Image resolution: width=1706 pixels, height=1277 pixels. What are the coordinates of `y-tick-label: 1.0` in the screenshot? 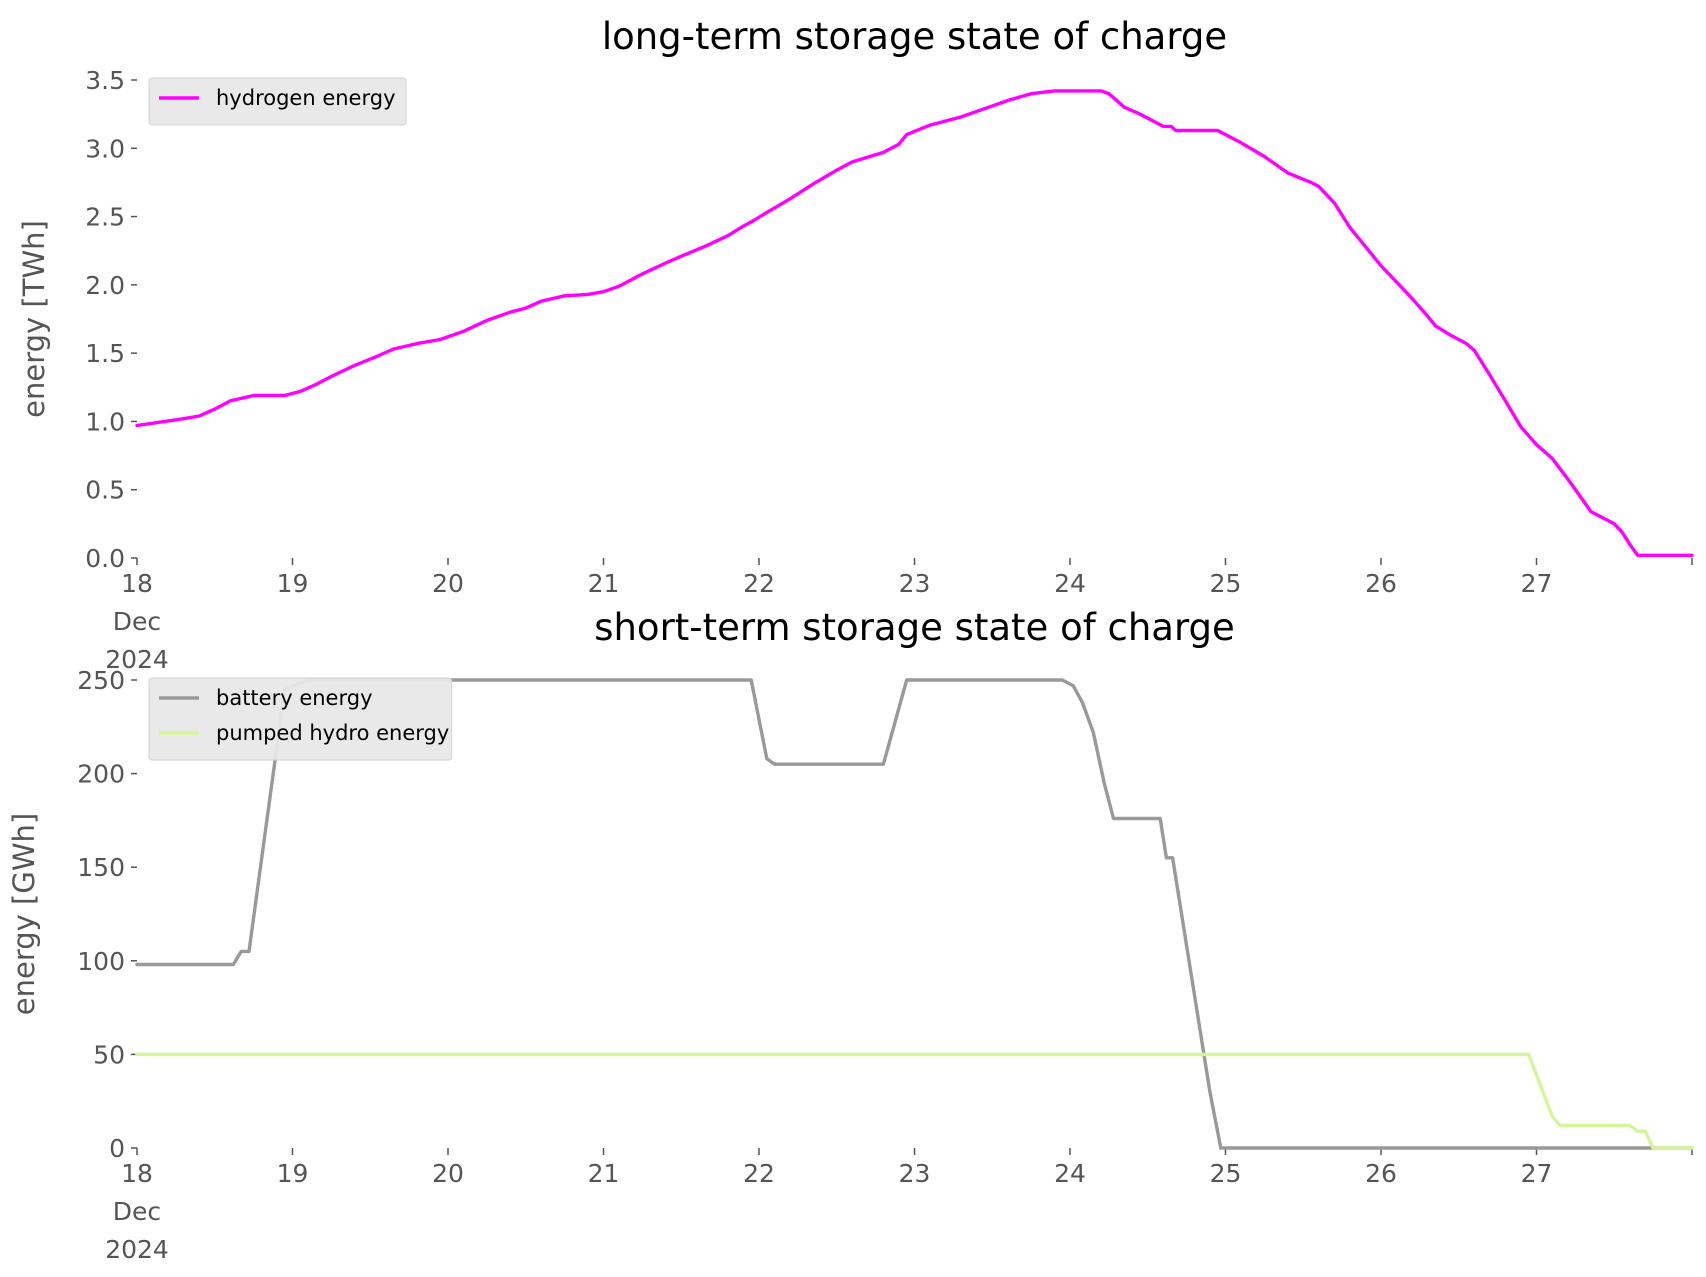 It's located at (105, 421).